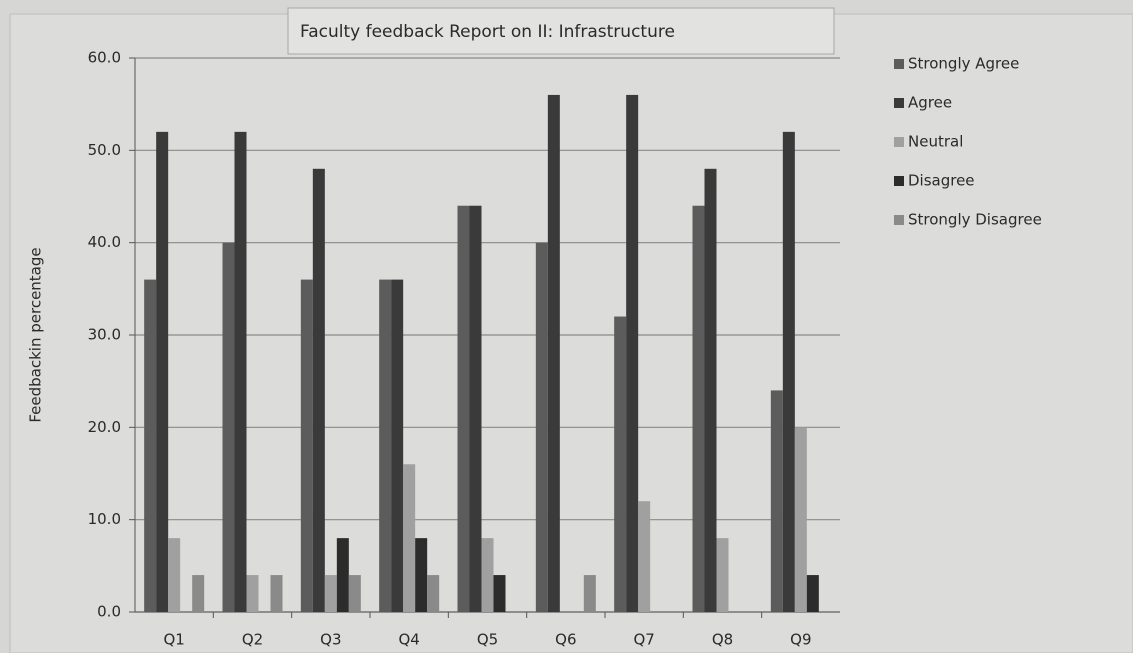 The image size is (1133, 653). What do you see at coordinates (104, 519) in the screenshot?
I see `y-tick-label: 10.0` at bounding box center [104, 519].